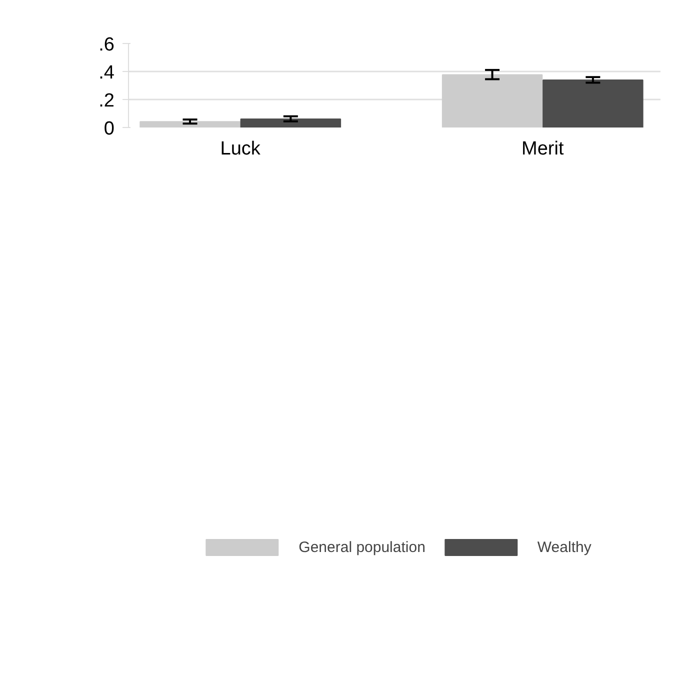 The width and height of the screenshot is (682, 682). I want to click on legend-label: Wealthy, so click(564, 547).